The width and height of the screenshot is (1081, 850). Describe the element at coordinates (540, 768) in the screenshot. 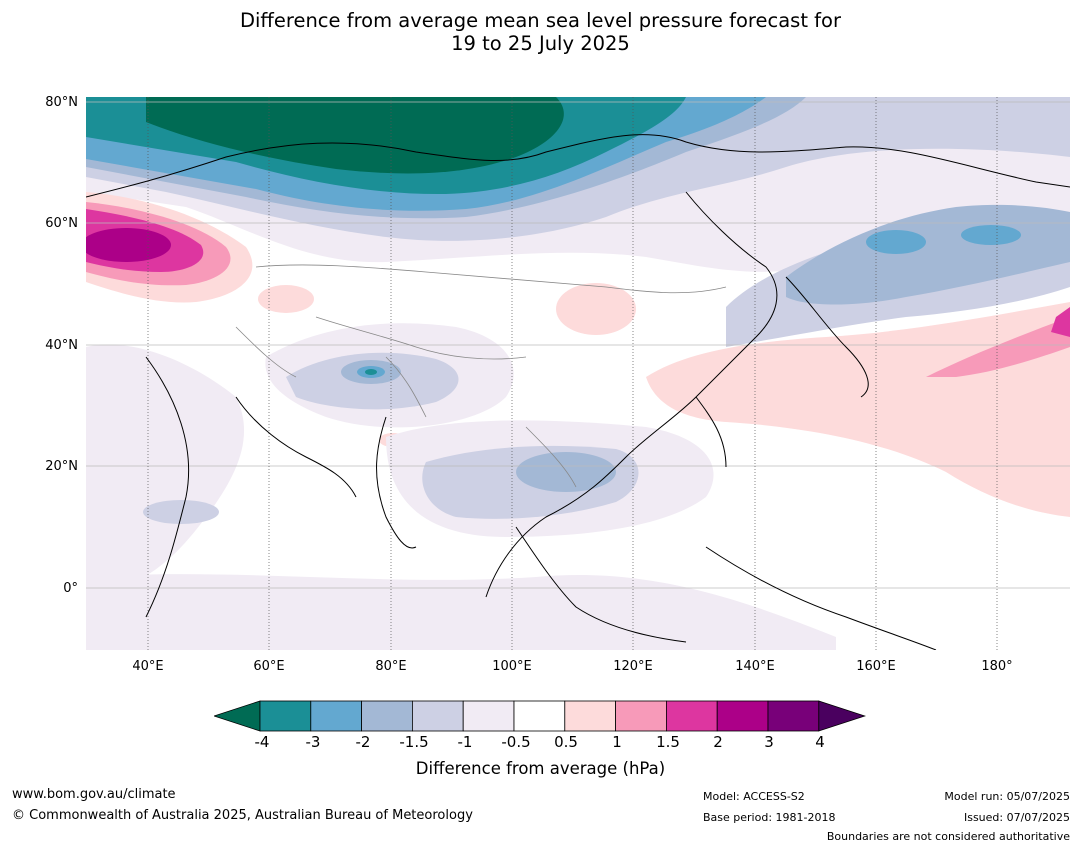

I see `colorbar-title: Difference from average (hPa)` at that location.